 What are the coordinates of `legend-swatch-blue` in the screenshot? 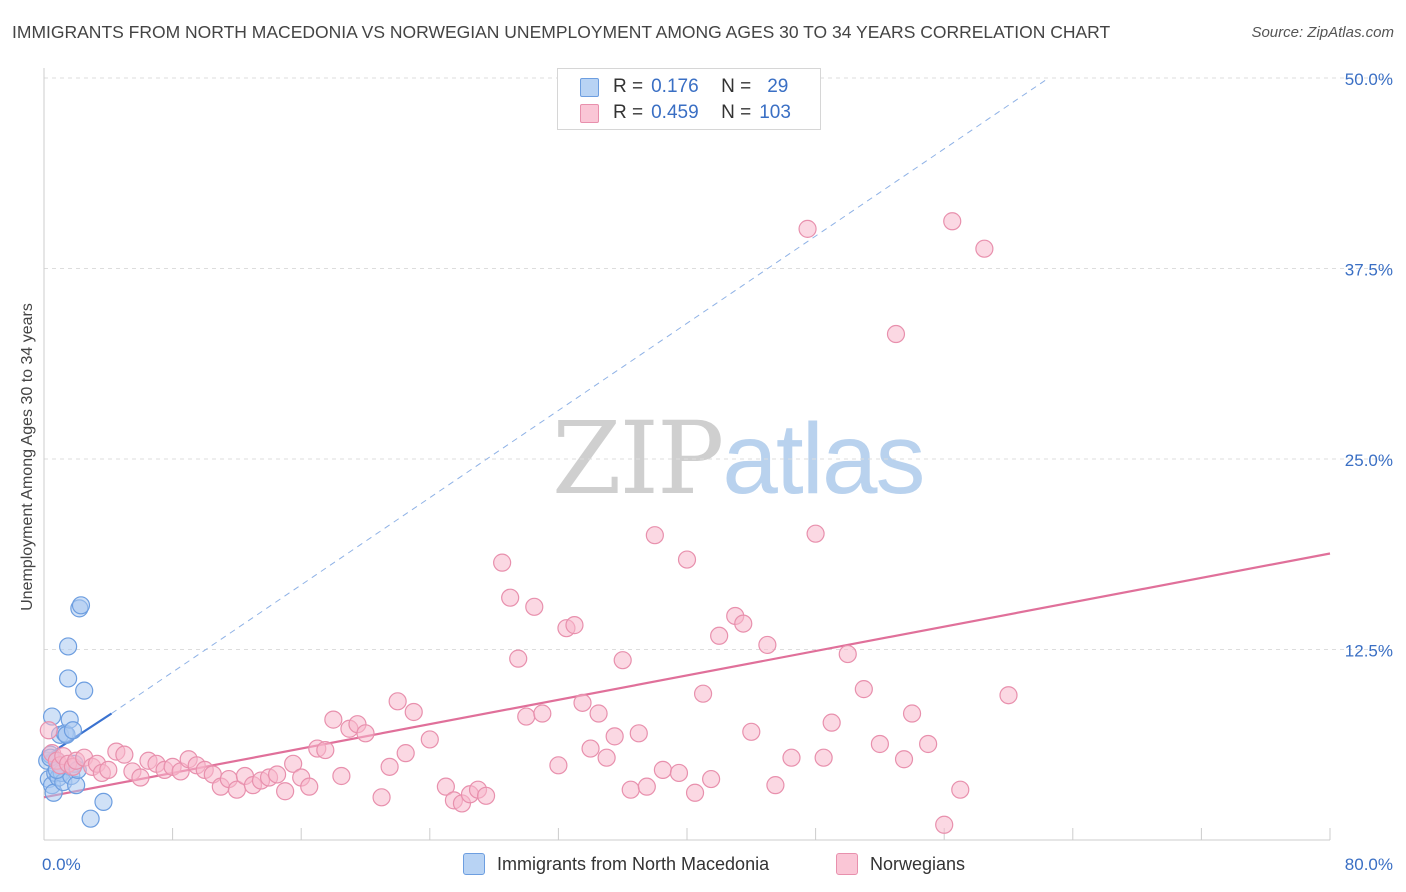 It's located at (474, 864).